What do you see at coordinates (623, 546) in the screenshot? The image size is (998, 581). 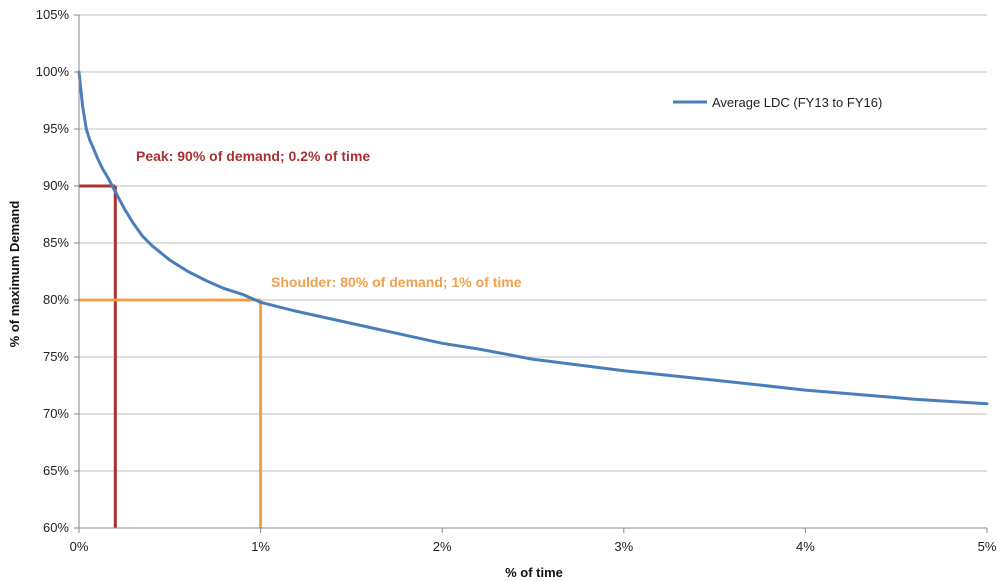 I see `x-tick-label: 3%` at bounding box center [623, 546].